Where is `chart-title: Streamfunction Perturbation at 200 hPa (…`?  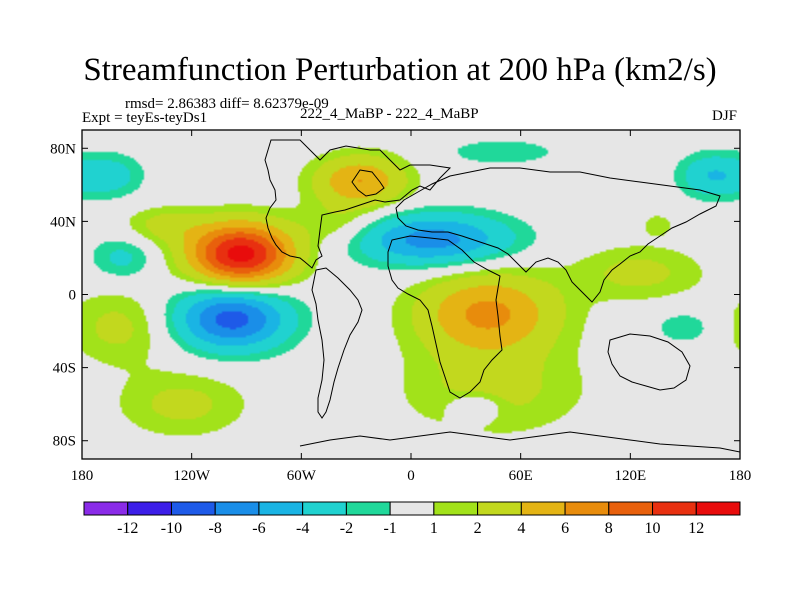 chart-title: Streamfunction Perturbation at 200 hPa (… is located at coordinates (400, 70).